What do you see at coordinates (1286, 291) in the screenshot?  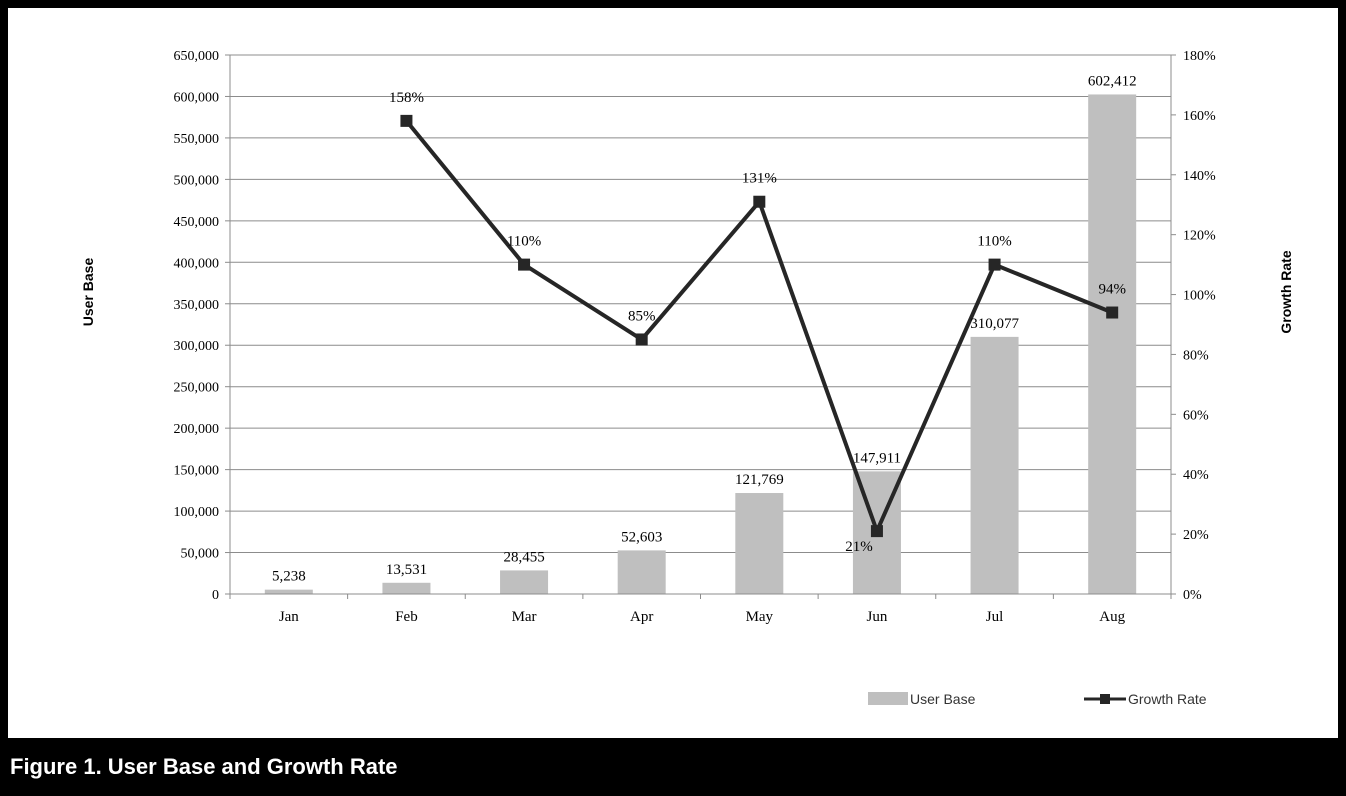 I see `y2-axis-label: Growth Rate` at bounding box center [1286, 291].